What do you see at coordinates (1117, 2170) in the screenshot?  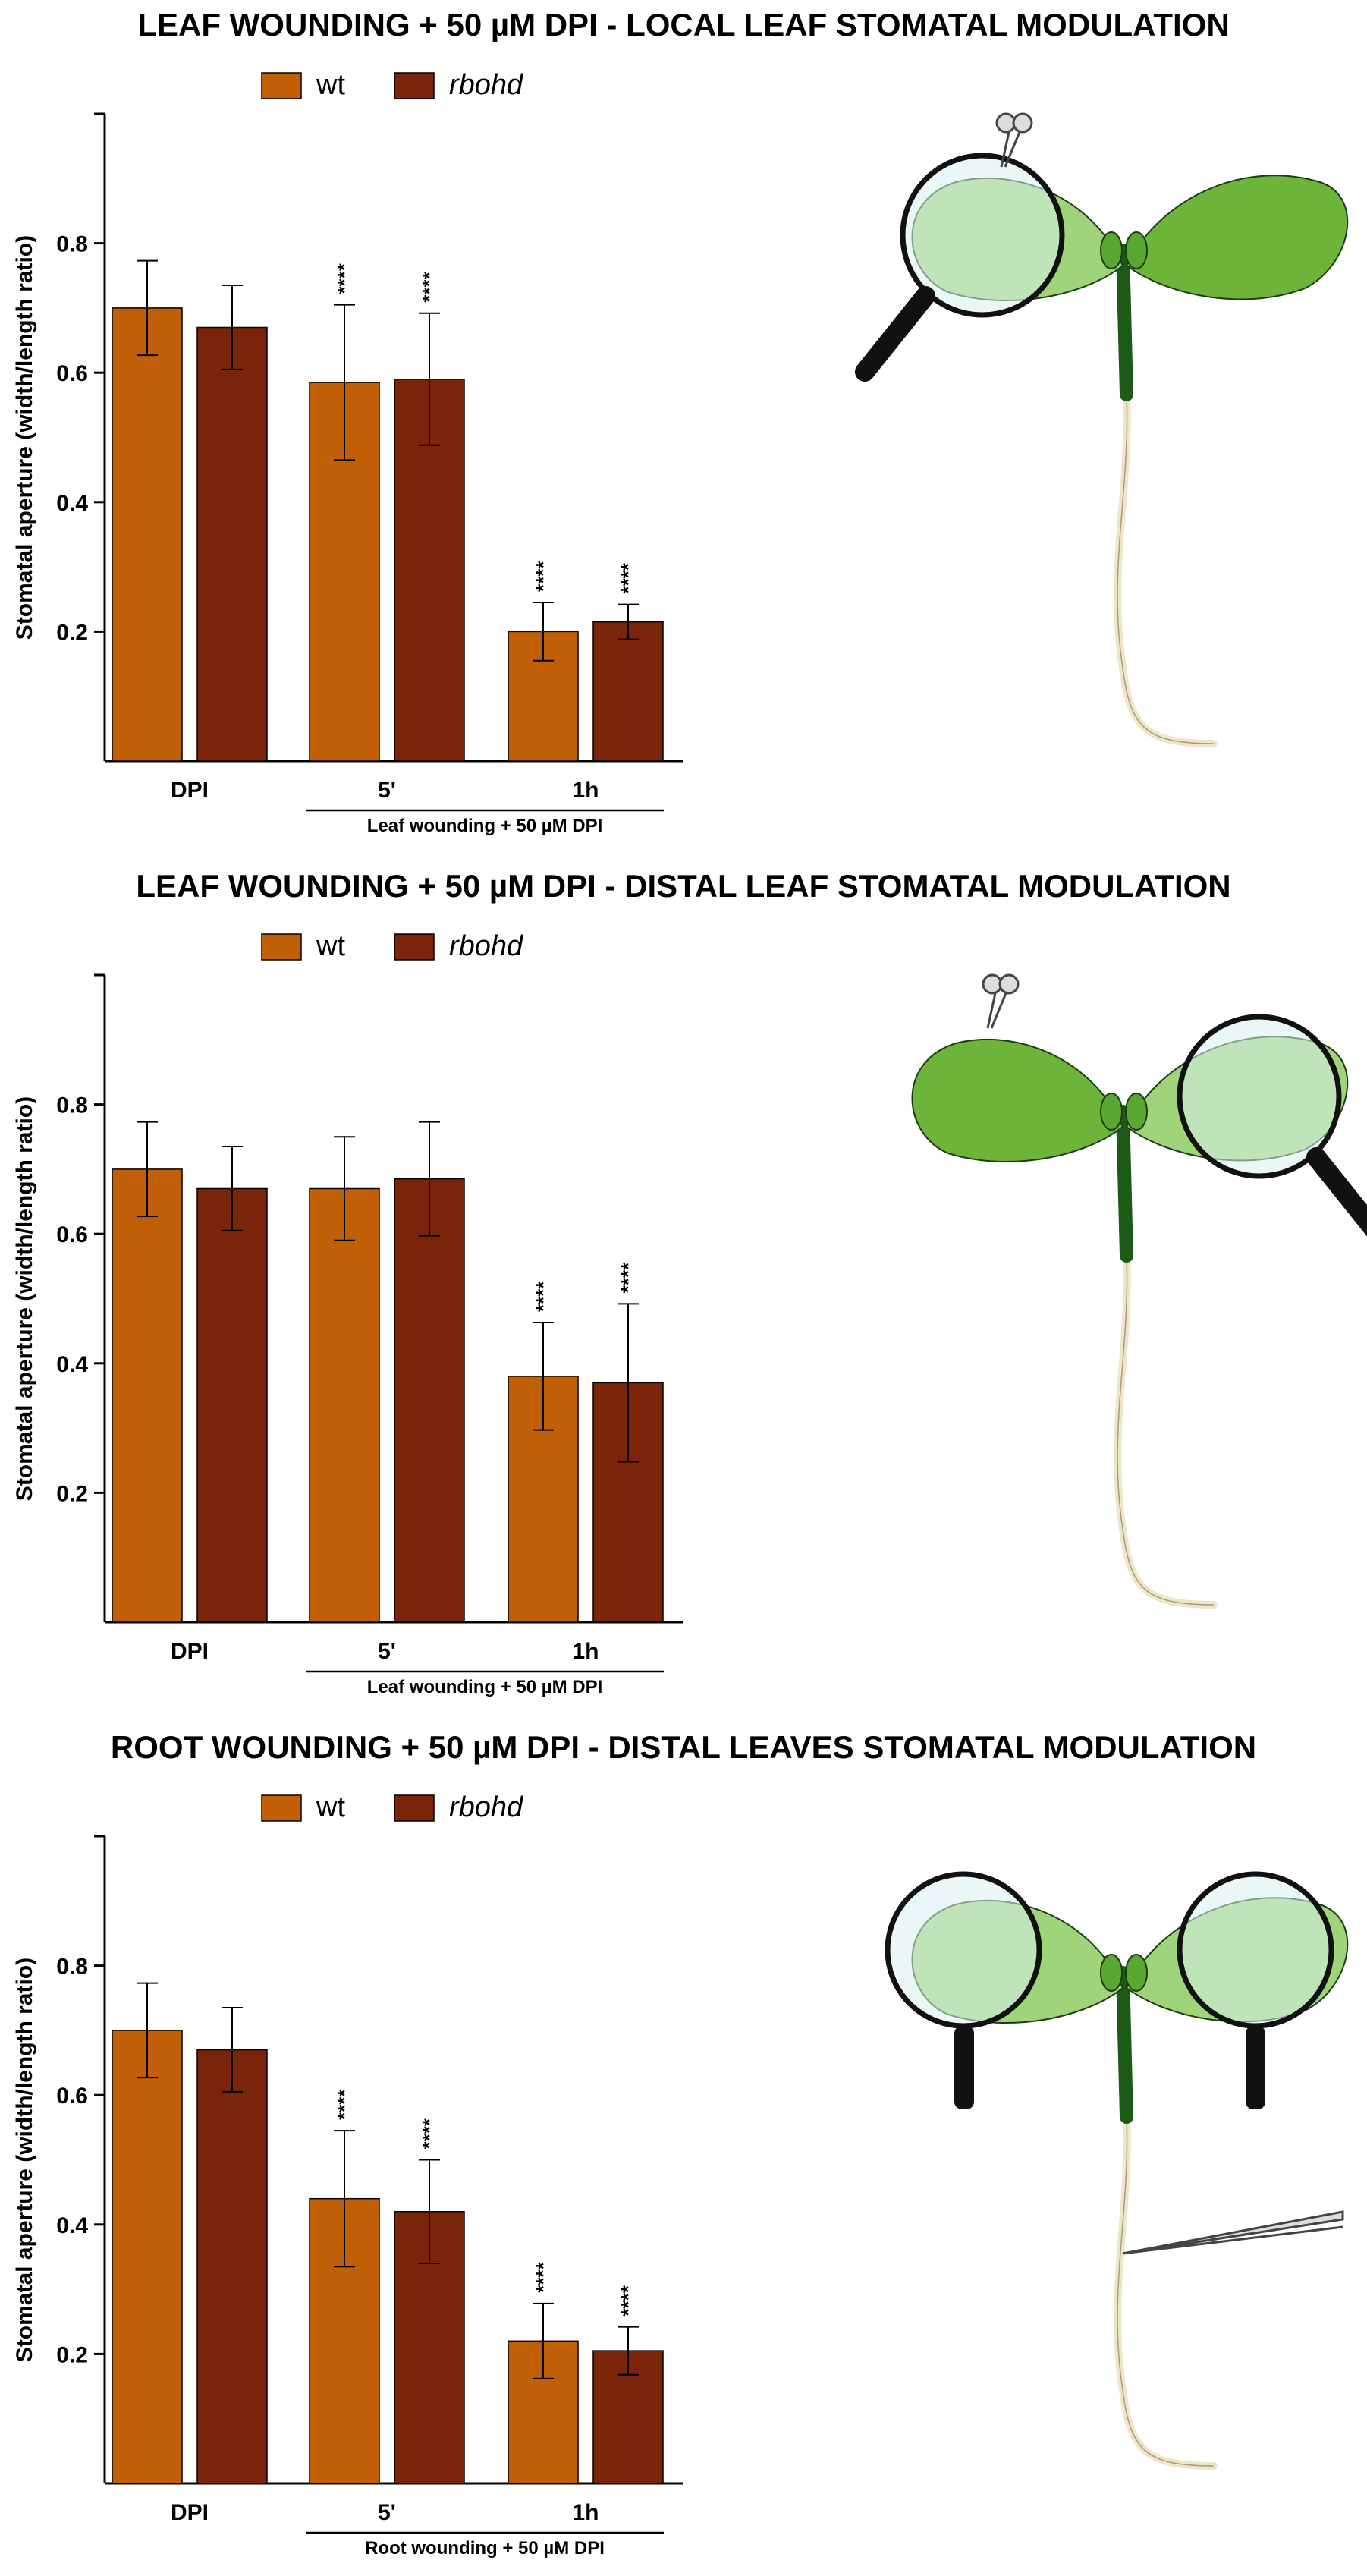 I see `seedling-root-wound-illustration` at bounding box center [1117, 2170].